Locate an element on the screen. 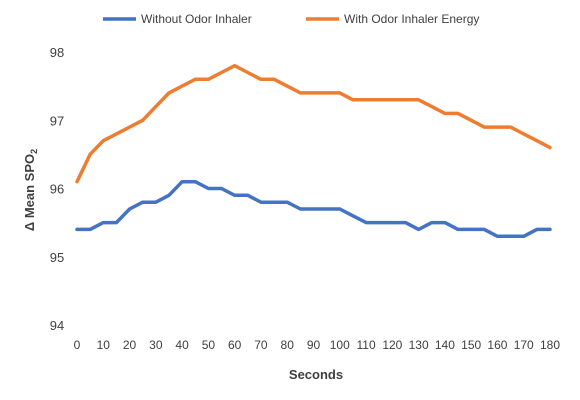 This screenshot has height=400, width=580. y-tick-label: 96 is located at coordinates (57, 189).